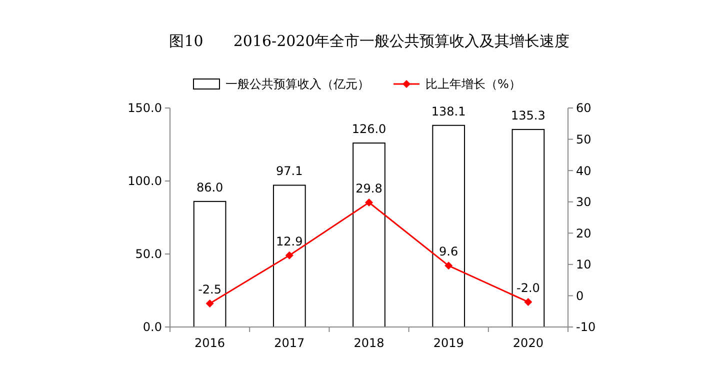 The image size is (719, 369). Describe the element at coordinates (584, 265) in the screenshot. I see `y2-tick-label: 10` at that location.